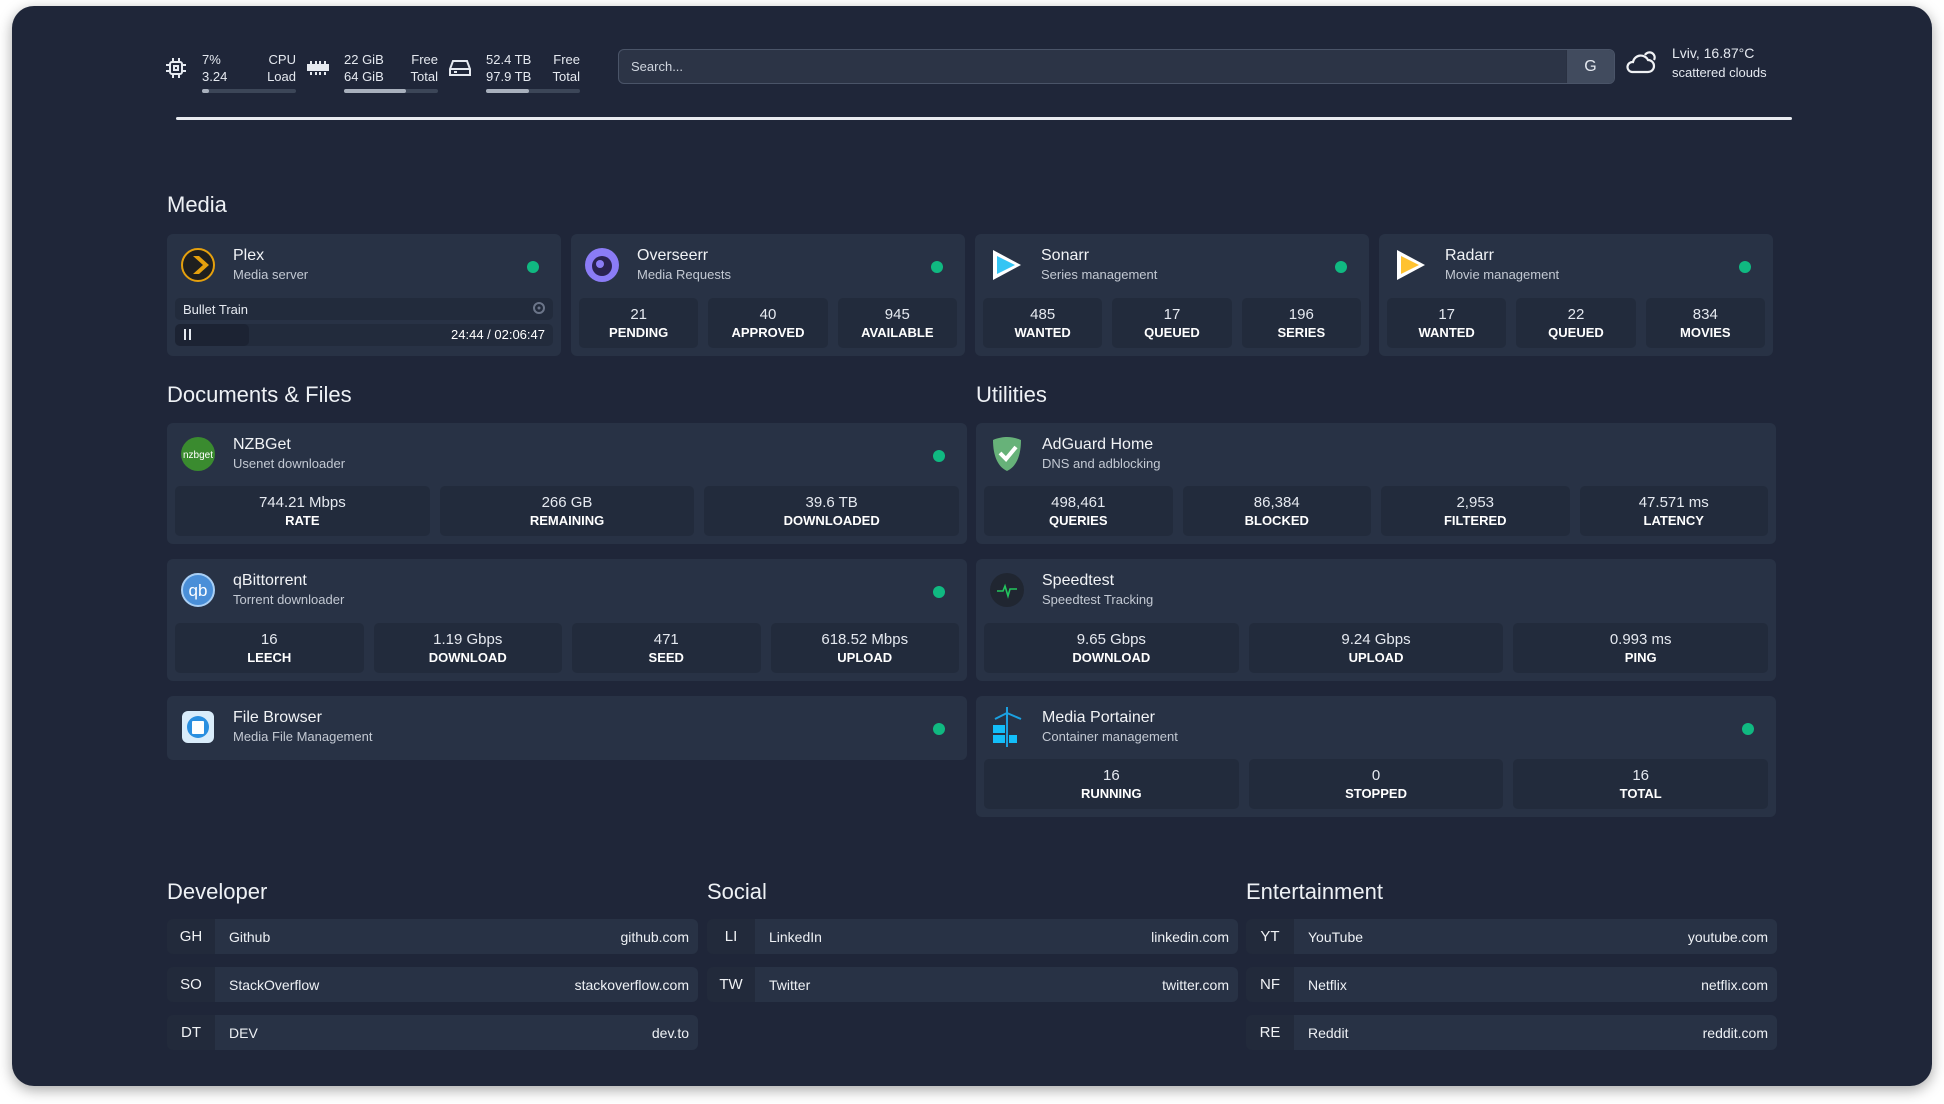  Describe the element at coordinates (1590, 66) in the screenshot. I see `search-engine-button: G` at that location.